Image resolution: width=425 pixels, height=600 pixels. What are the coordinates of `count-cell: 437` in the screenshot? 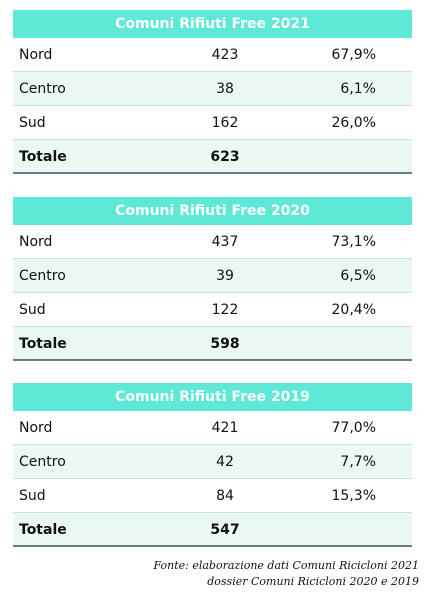 It's located at (225, 242).